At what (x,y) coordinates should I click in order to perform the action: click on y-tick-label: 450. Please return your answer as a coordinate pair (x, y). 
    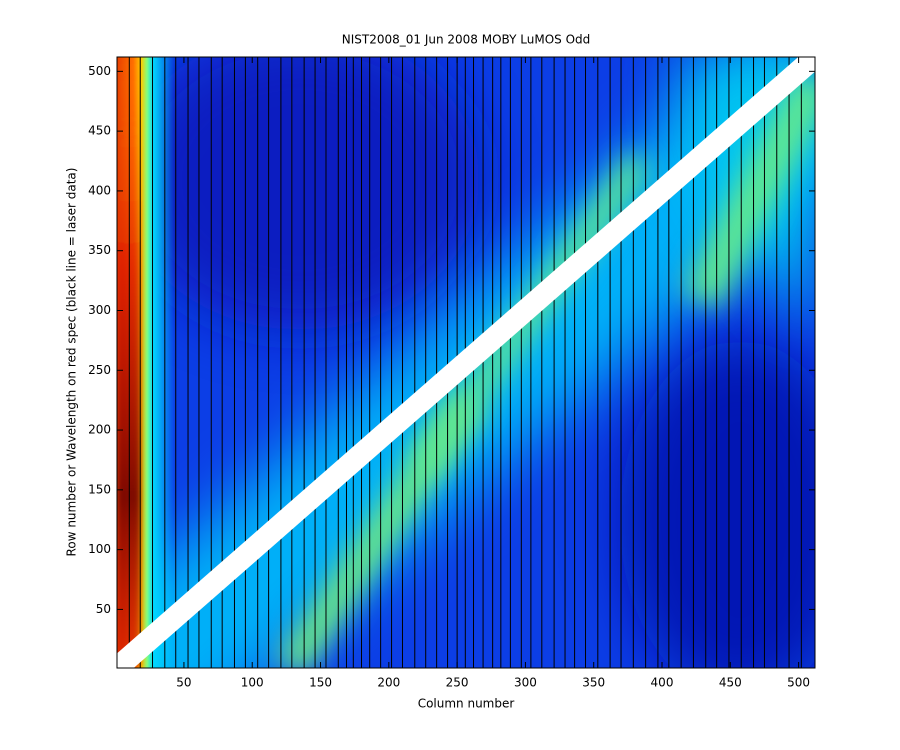
    Looking at the image, I should click on (99, 131).